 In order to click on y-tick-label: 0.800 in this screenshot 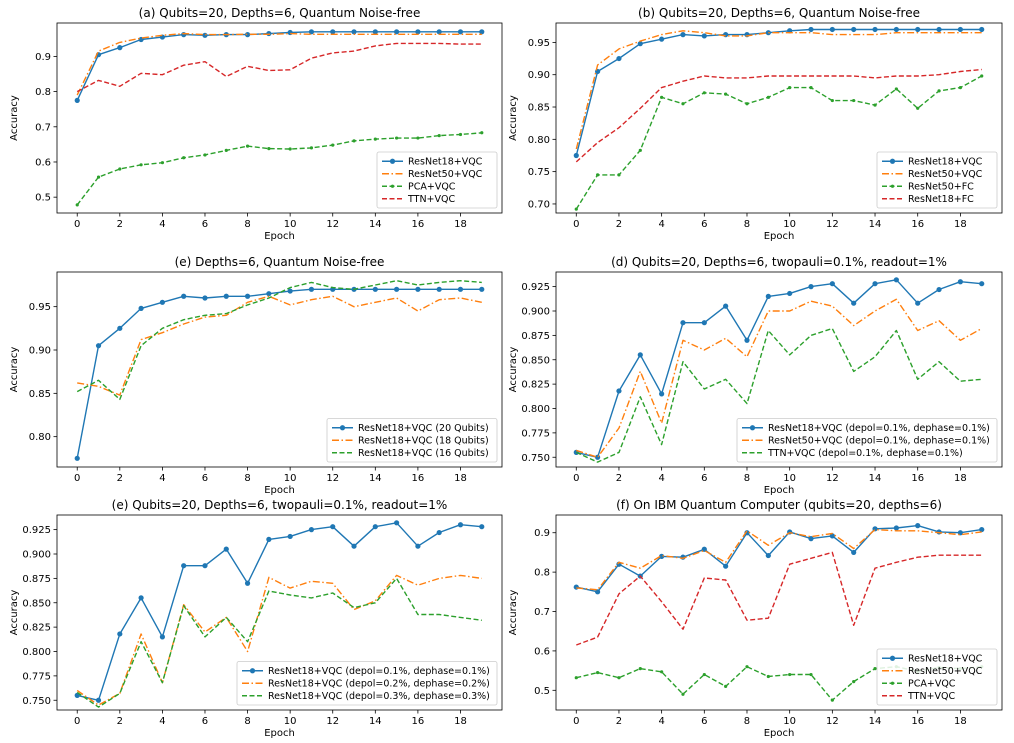, I will do `click(535, 409)`.